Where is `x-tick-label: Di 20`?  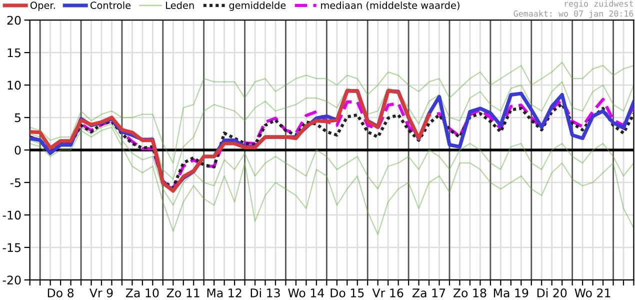 x-tick-label: Di 20 is located at coordinates (552, 293).